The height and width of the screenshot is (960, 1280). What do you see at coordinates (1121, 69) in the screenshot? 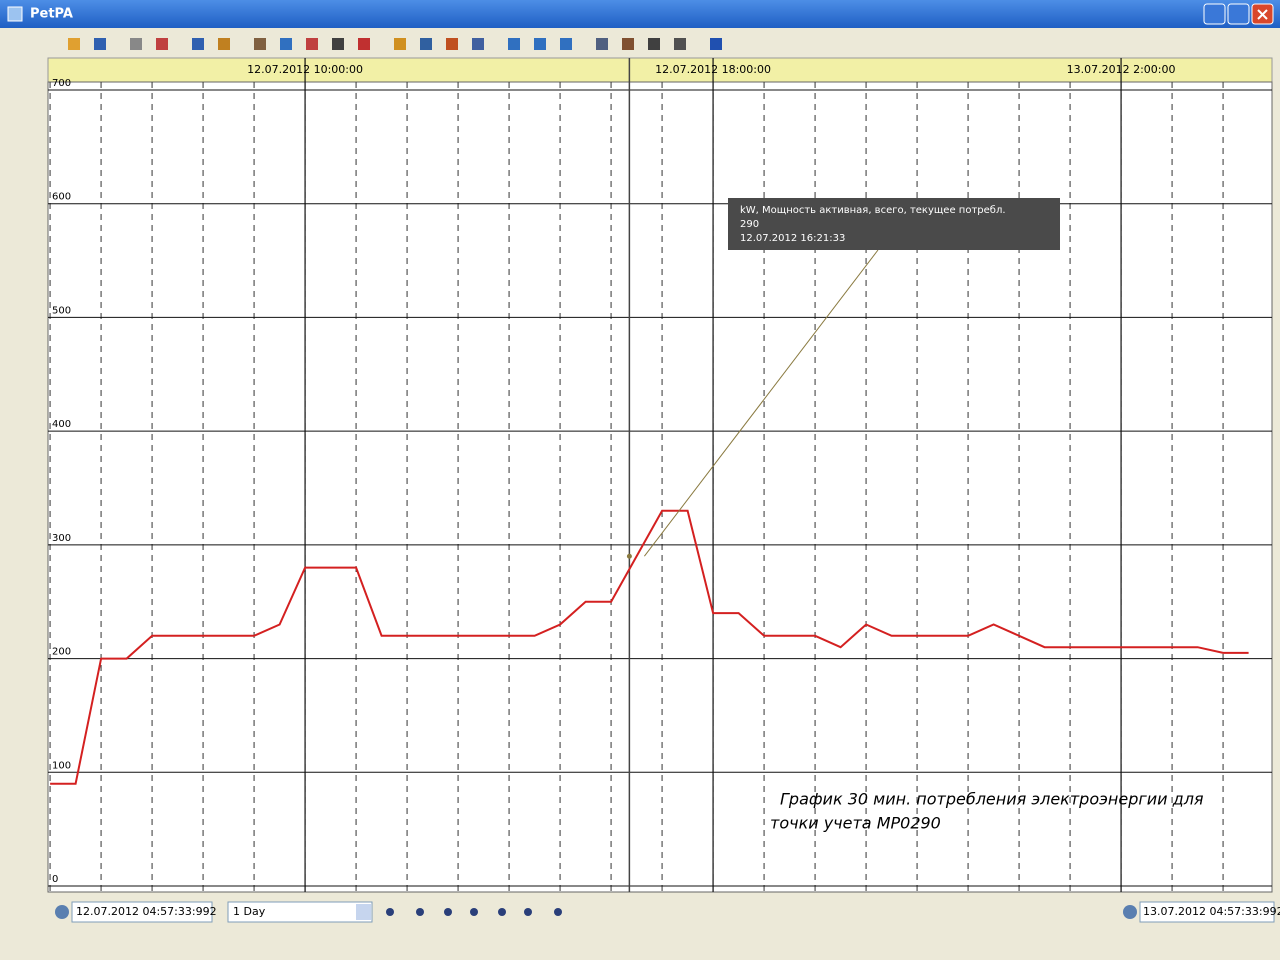
I see `x-tick-label: 13.07.2012 2:00:00` at bounding box center [1121, 69].